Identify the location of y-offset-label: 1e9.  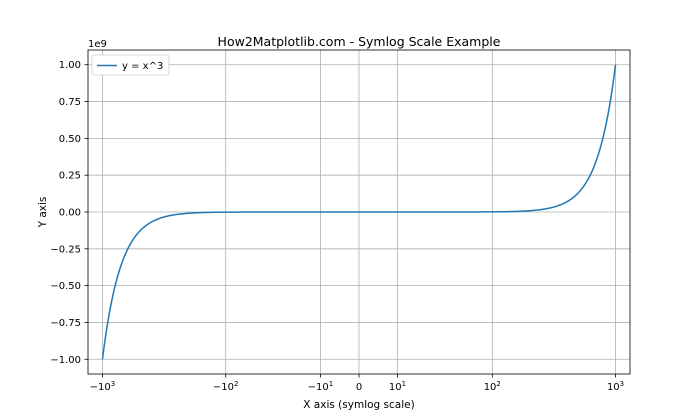
(97, 44).